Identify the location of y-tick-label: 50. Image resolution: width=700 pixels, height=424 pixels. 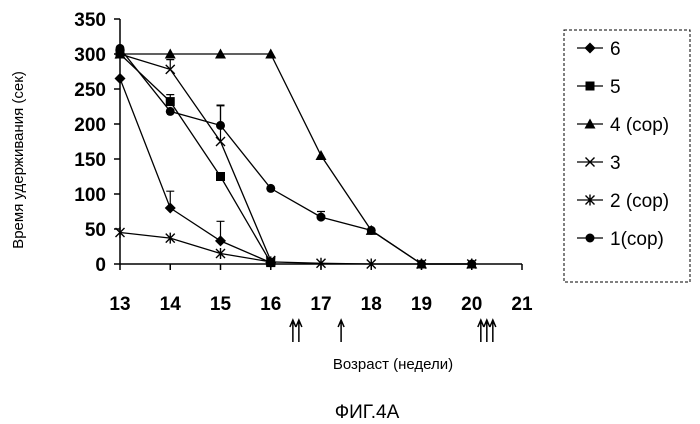
(95, 230).